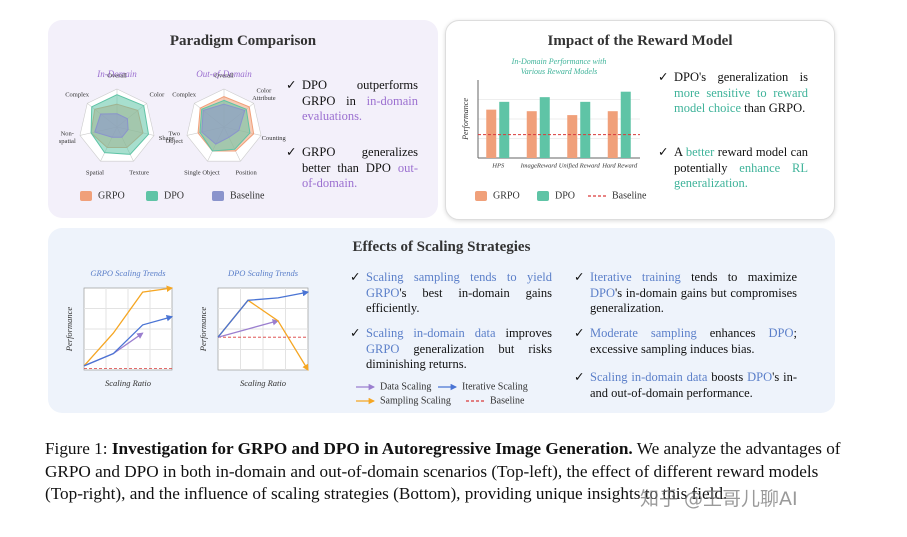 This screenshot has height=537, width=907. What do you see at coordinates (643, 333) in the screenshot?
I see `bullet-text: Moderate sampling` at bounding box center [643, 333].